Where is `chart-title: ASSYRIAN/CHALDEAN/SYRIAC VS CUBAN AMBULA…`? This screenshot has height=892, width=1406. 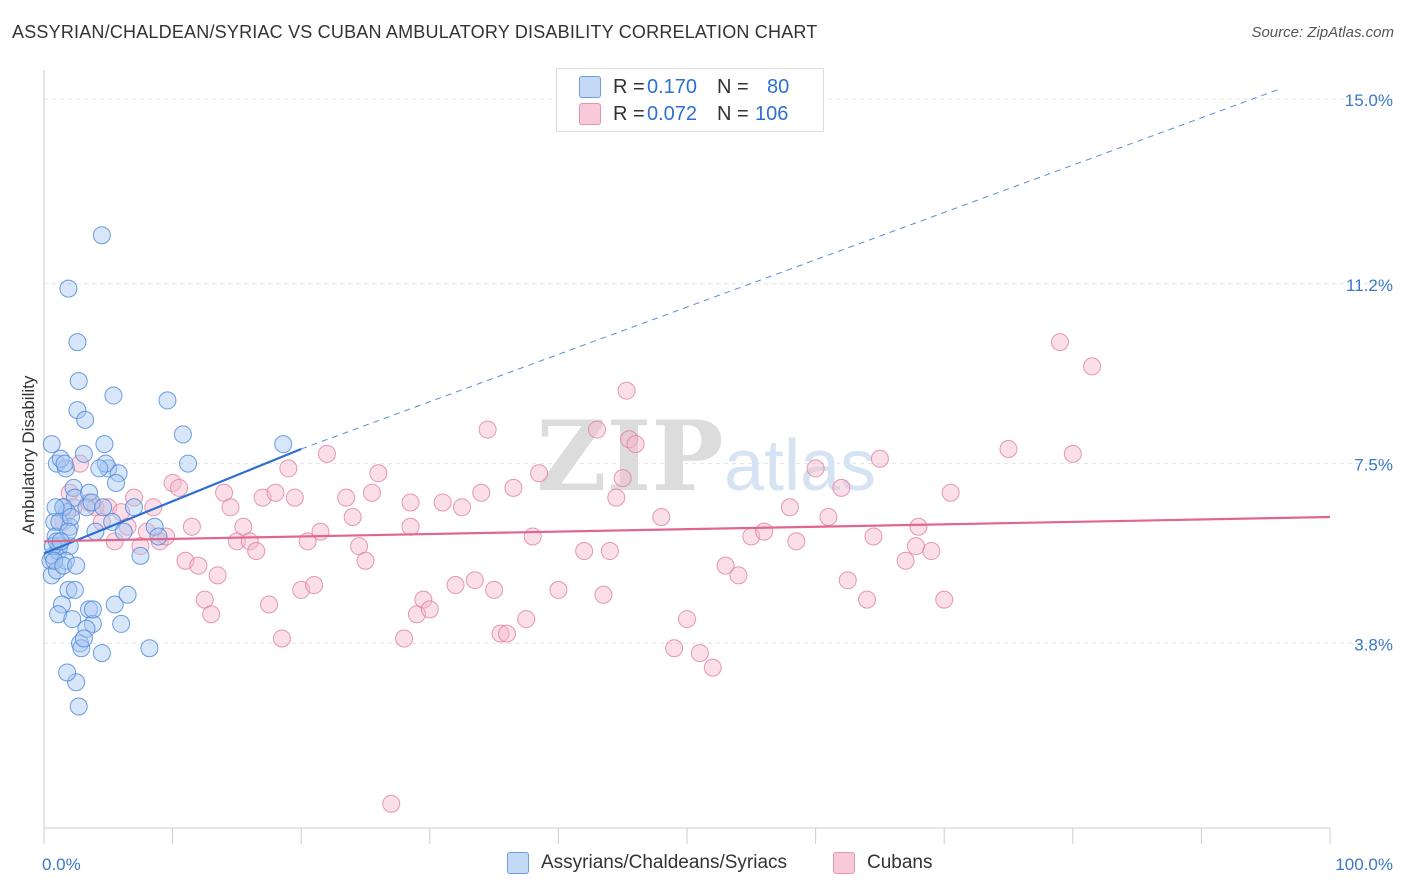 chart-title: ASSYRIAN/CHALDEAN/SYRIAC VS CUBAN AMBULA… is located at coordinates (415, 32).